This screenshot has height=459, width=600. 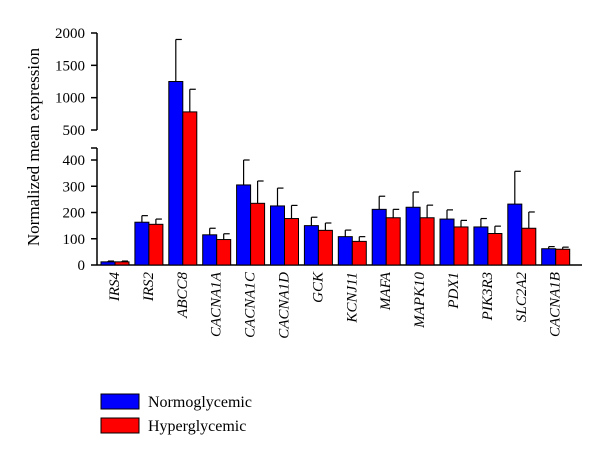 What do you see at coordinates (318, 287) in the screenshot?
I see `category-label: GCK` at bounding box center [318, 287].